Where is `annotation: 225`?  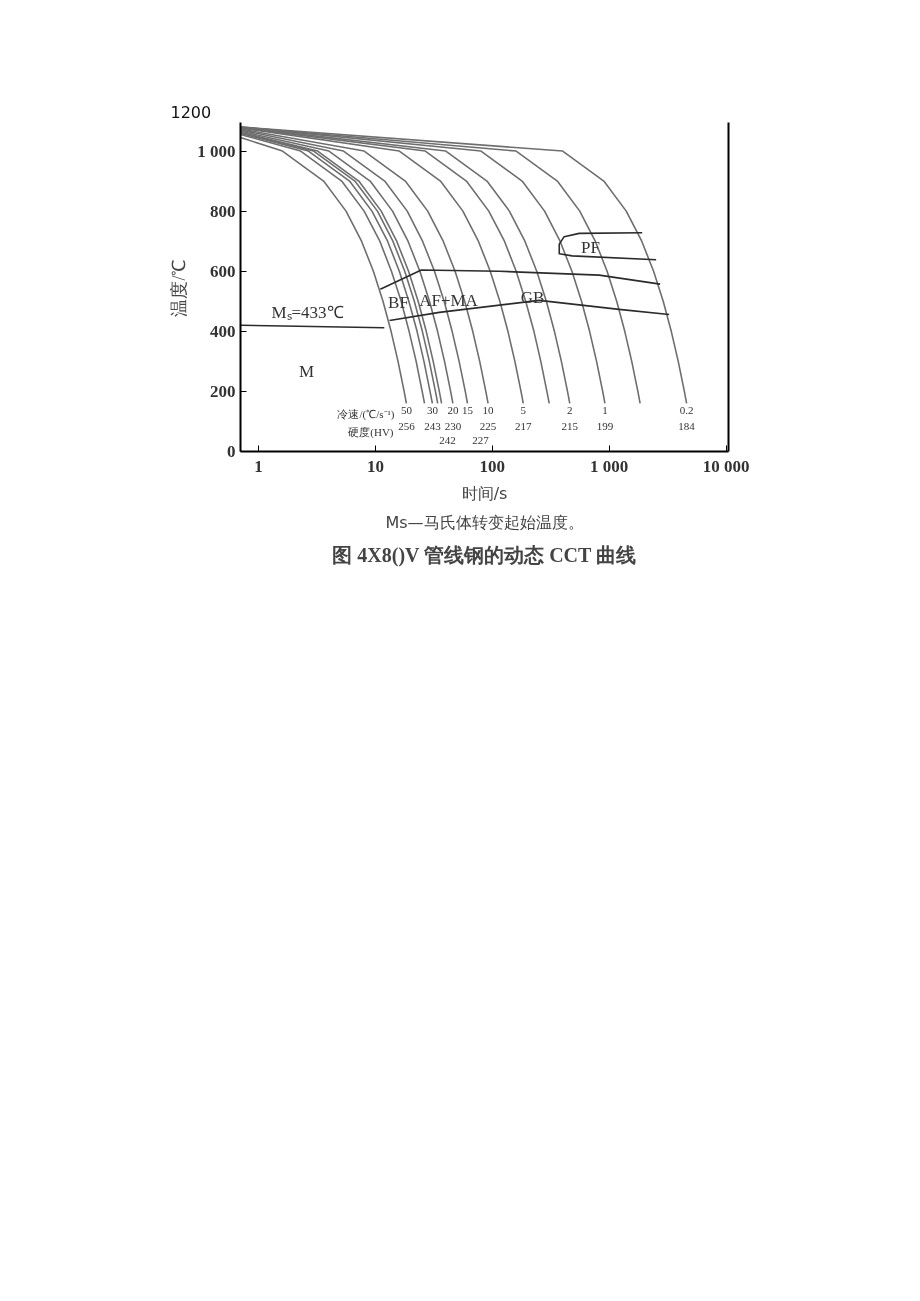 annotation: 225 is located at coordinates (488, 426).